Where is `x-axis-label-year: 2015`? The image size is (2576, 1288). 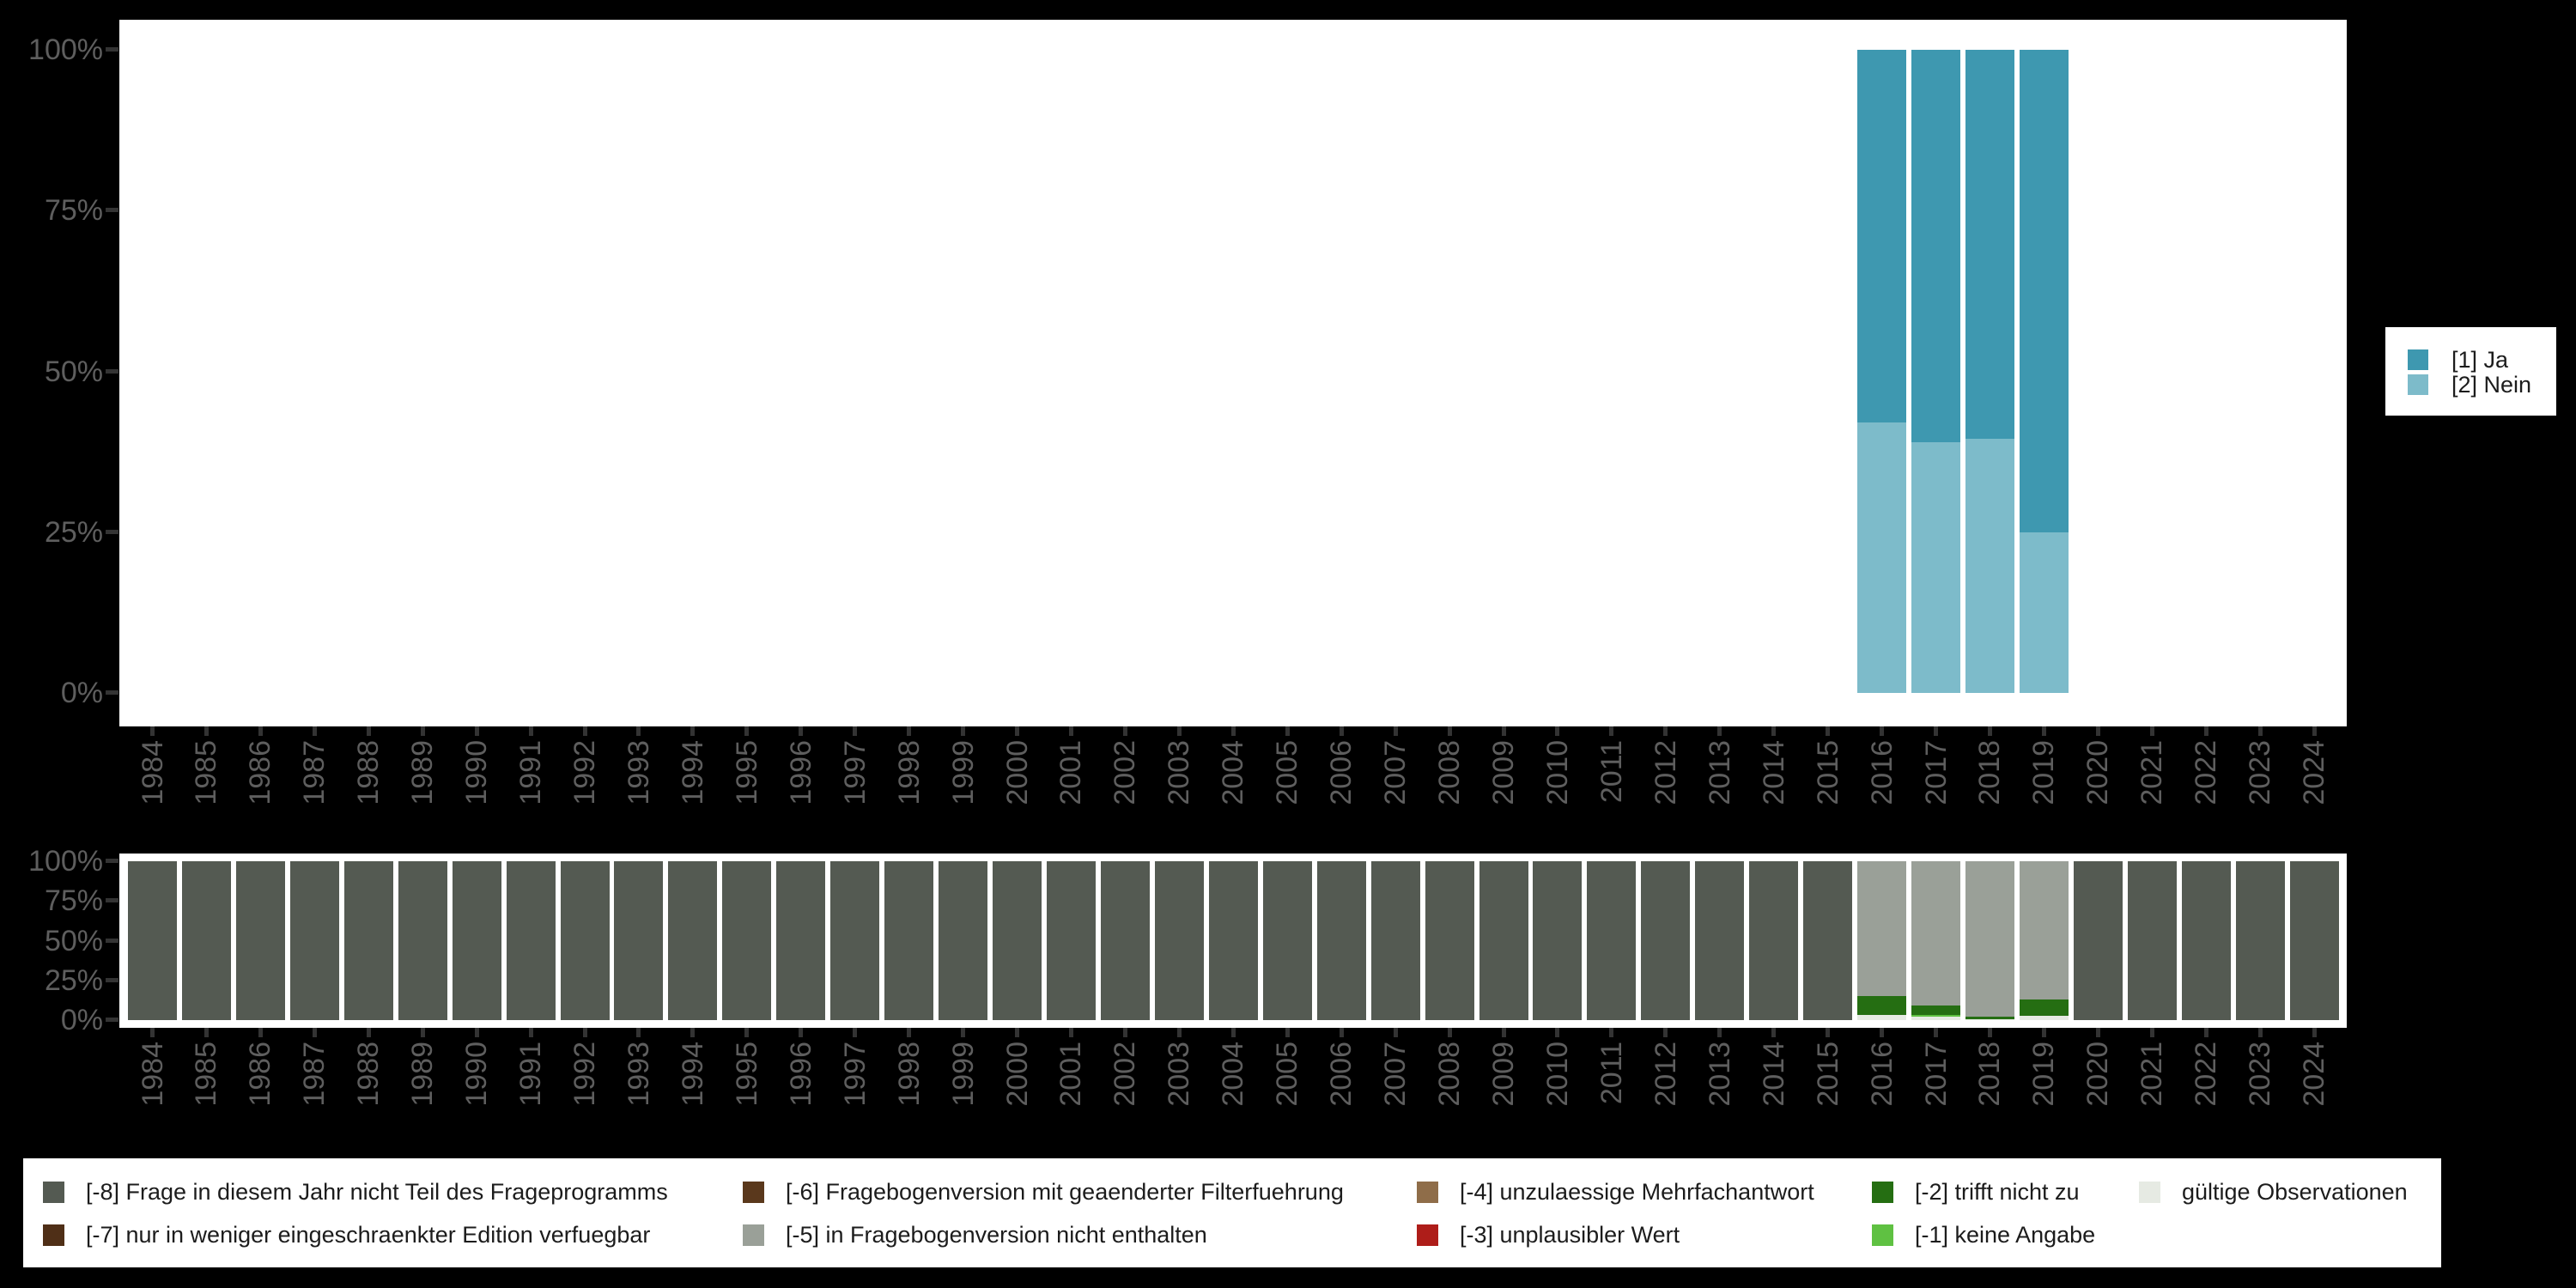 x-axis-label-year: 2015 is located at coordinates (1828, 1074).